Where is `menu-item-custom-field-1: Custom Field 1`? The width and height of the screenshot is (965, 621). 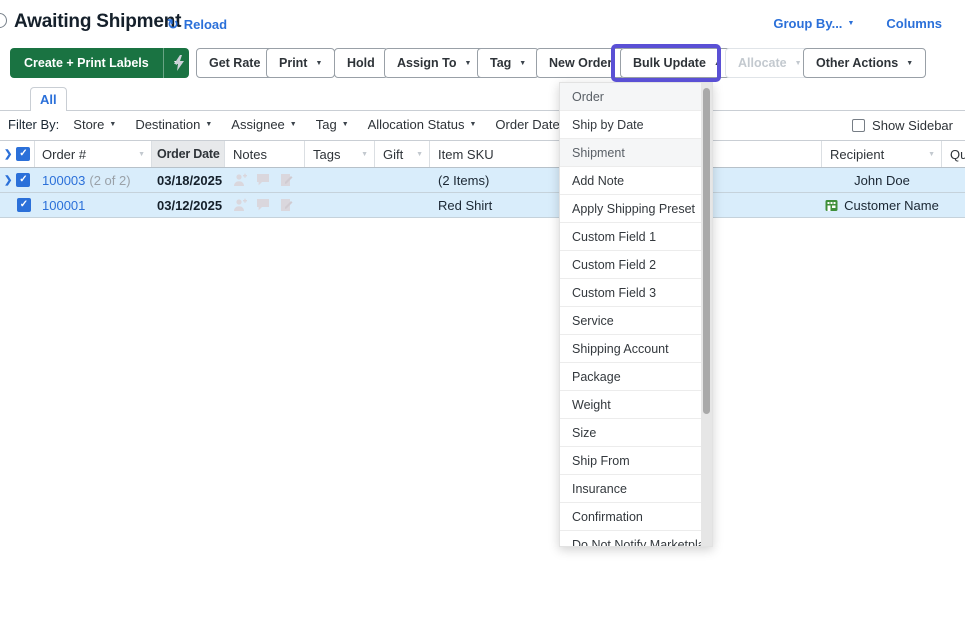 menu-item-custom-field-1: Custom Field 1 is located at coordinates (636, 237).